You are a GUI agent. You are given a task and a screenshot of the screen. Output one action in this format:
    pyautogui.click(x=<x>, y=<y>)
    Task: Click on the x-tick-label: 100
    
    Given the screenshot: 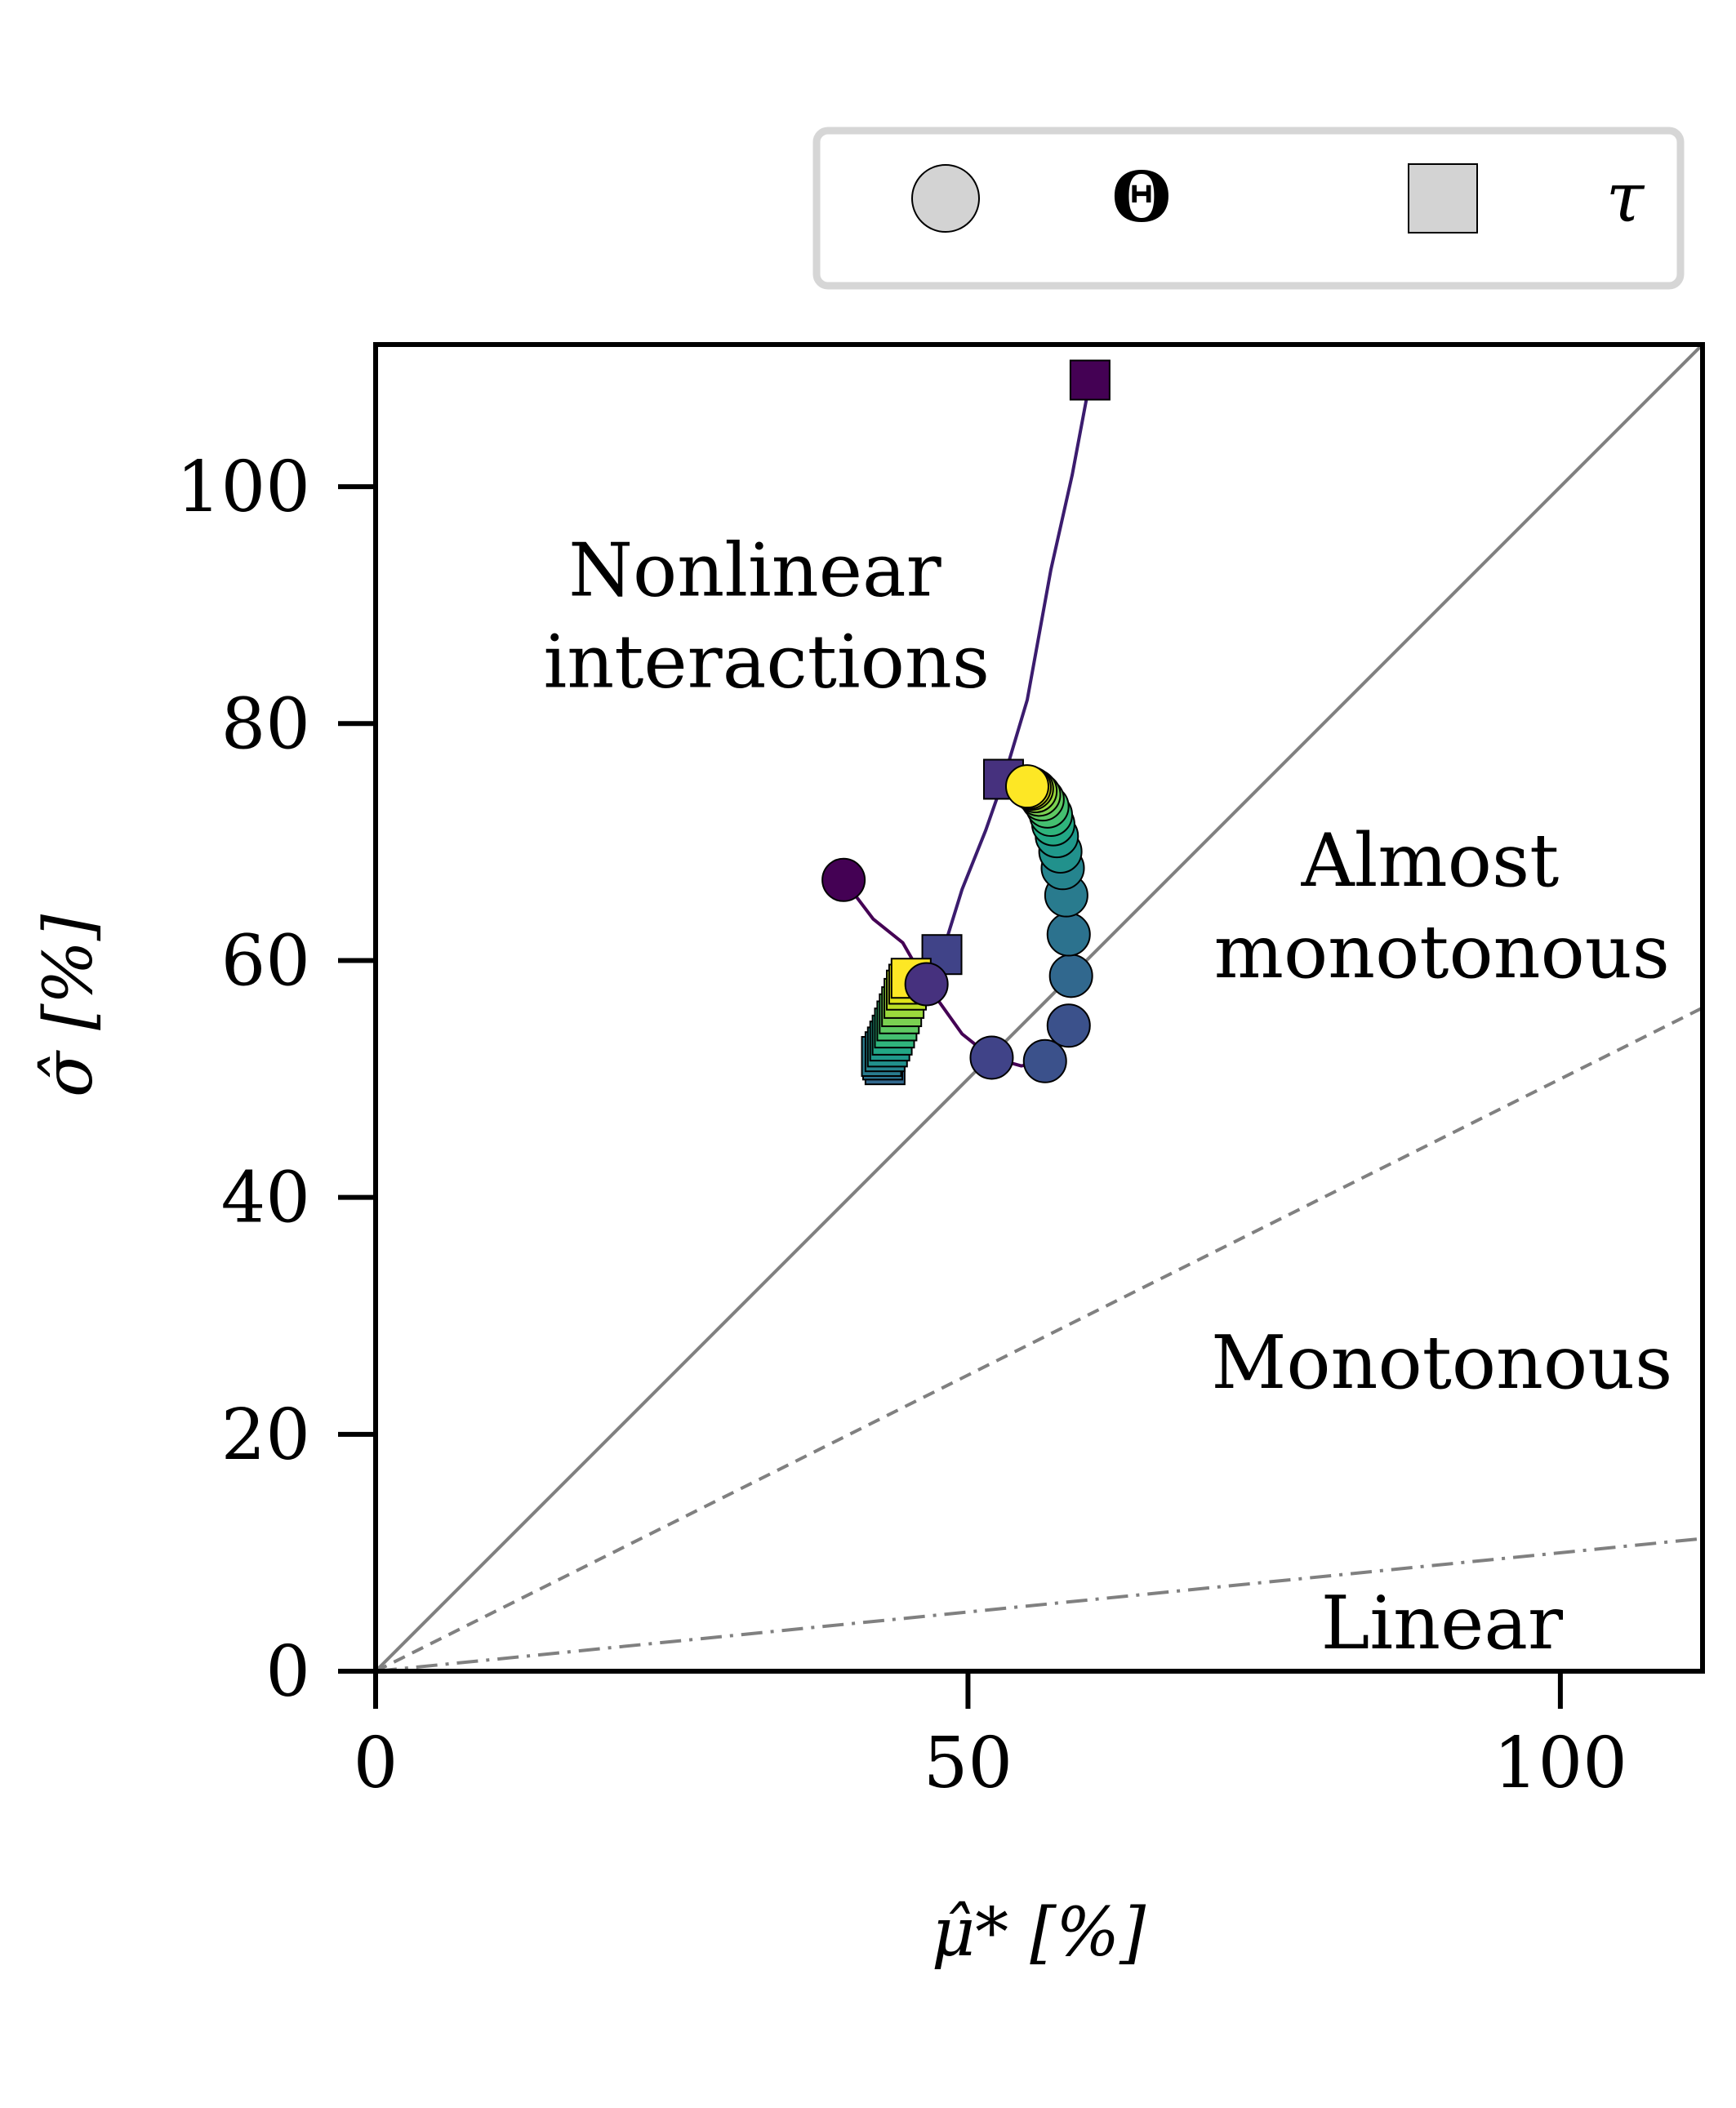 What is the action you would take?
    pyautogui.click(x=1560, y=1764)
    